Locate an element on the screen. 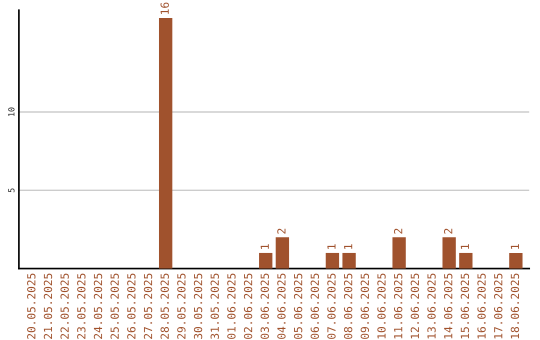 The height and width of the screenshot is (340, 540). x-tick-label: 10.06.2025 is located at coordinates (381, 306).